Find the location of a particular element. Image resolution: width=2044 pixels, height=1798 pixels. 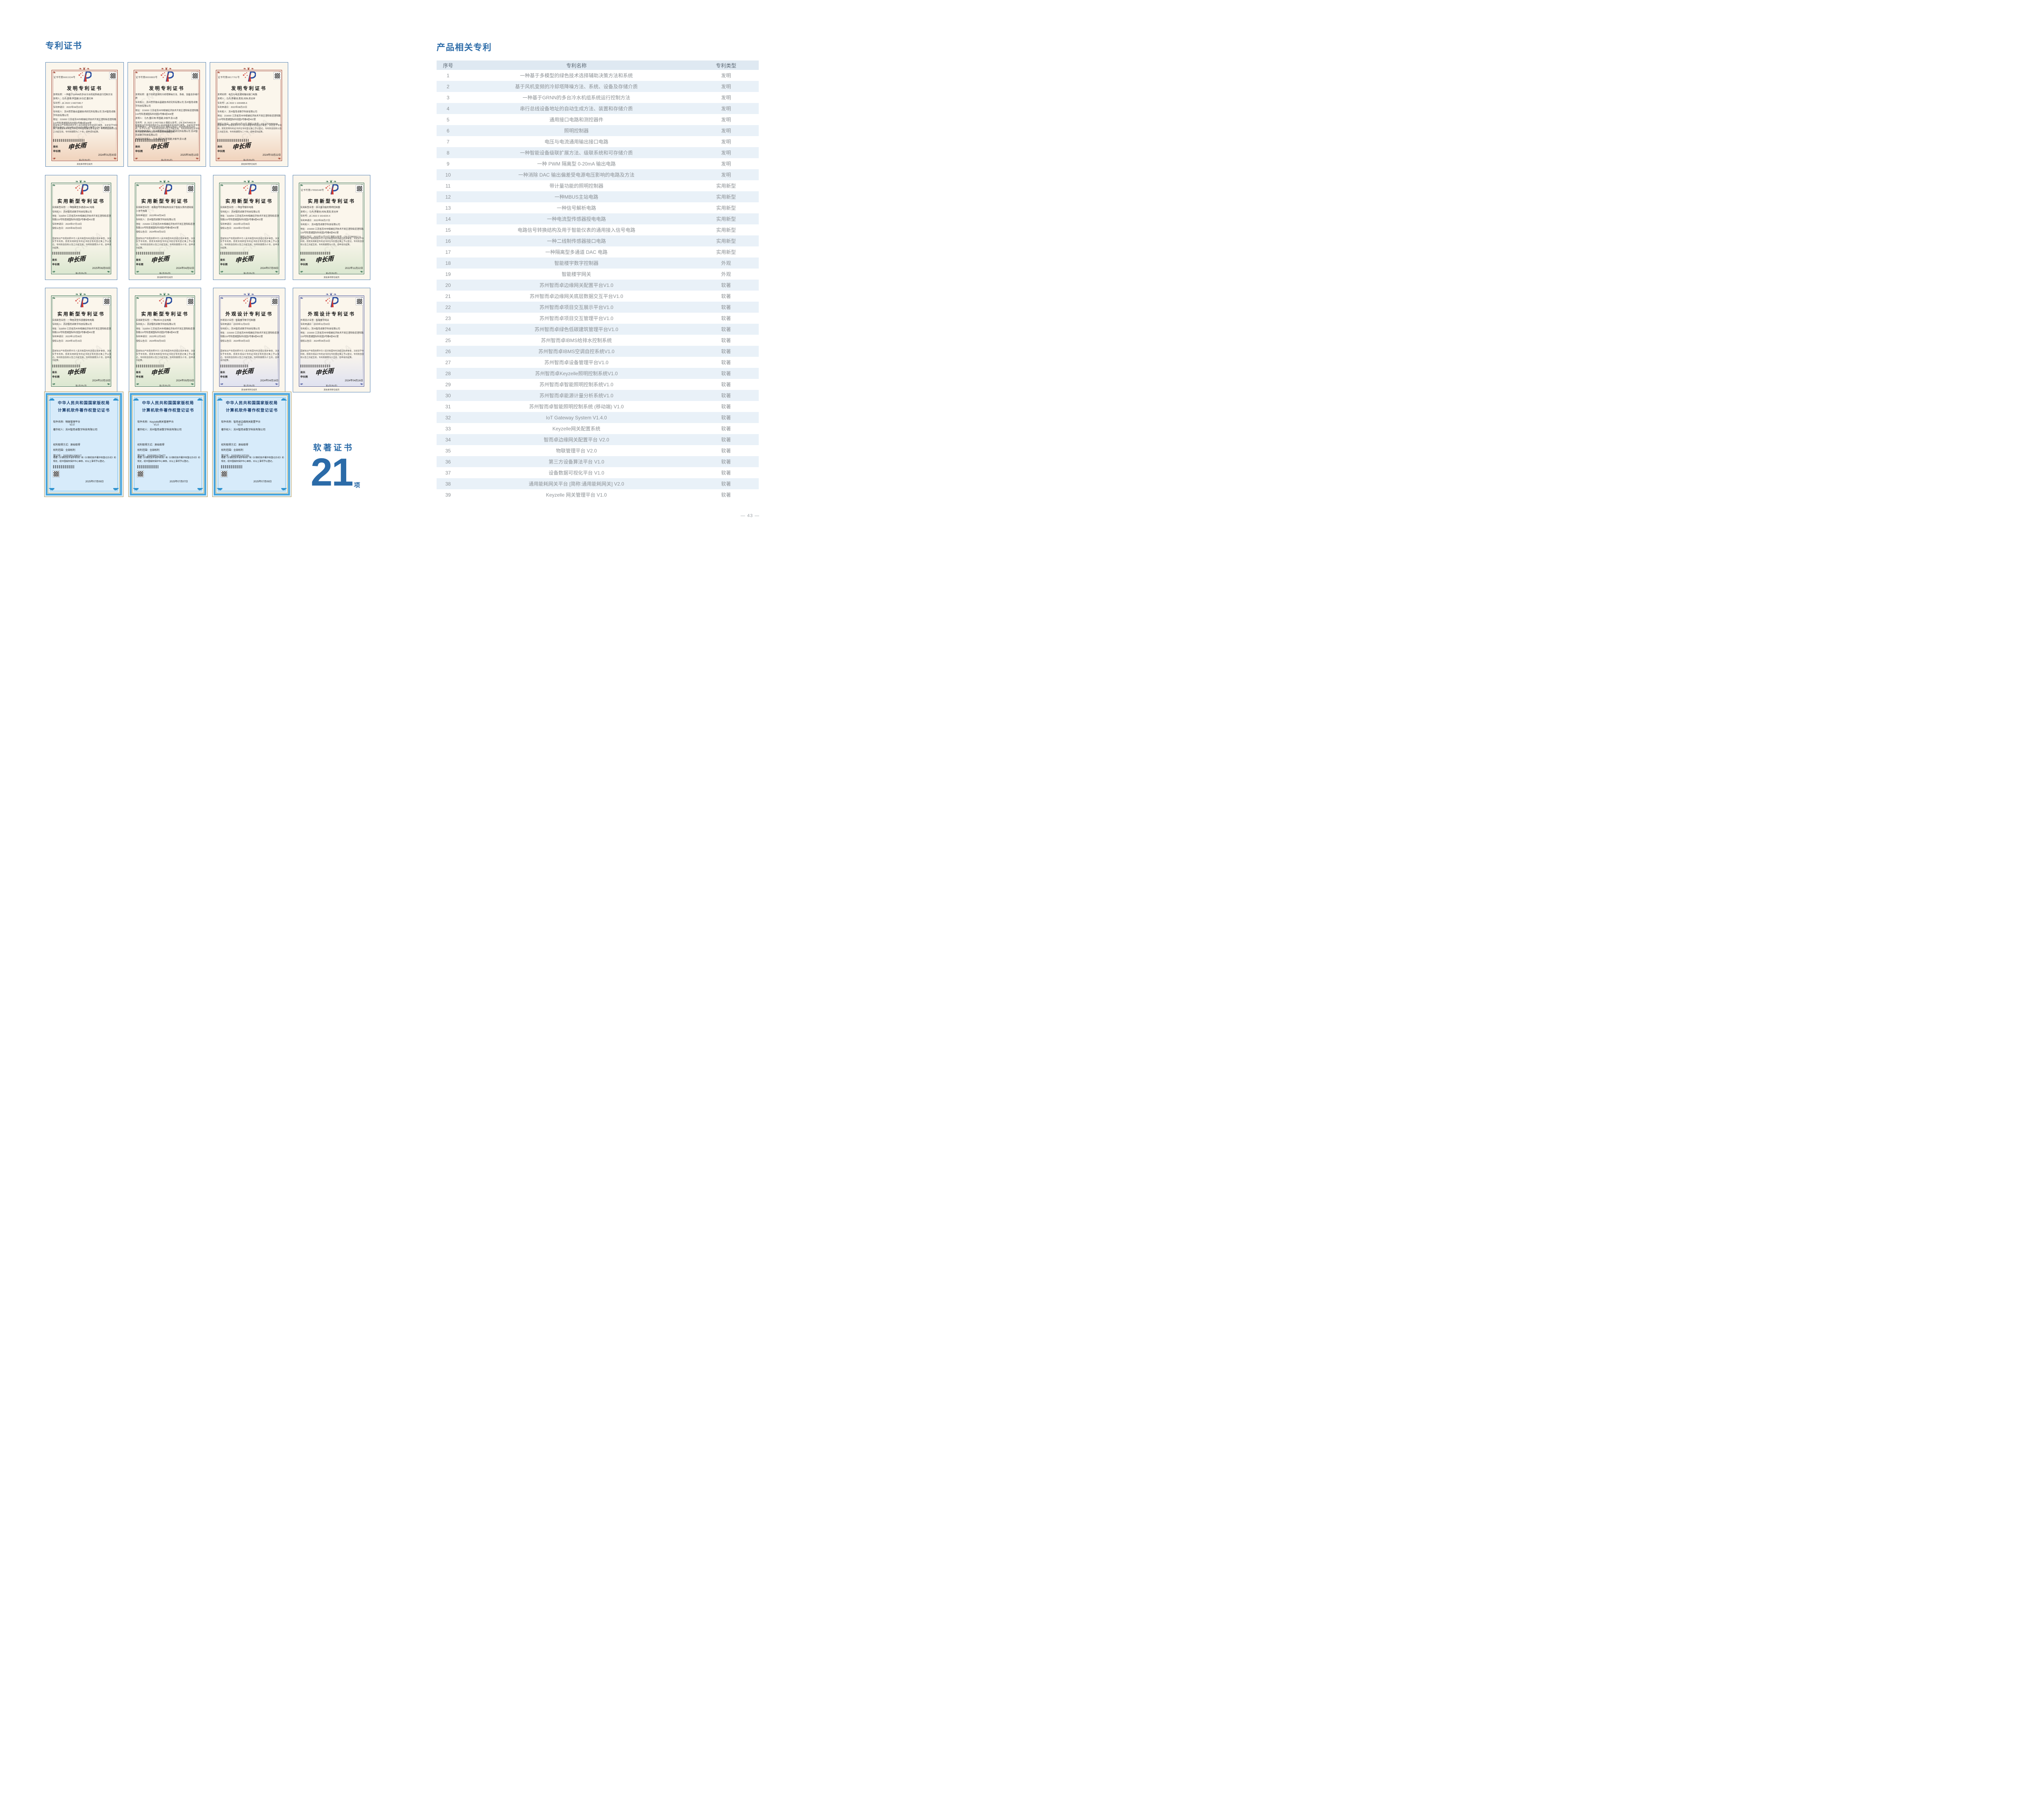

page-footer: 第1页(共2页) is located at coordinates (331, 274).